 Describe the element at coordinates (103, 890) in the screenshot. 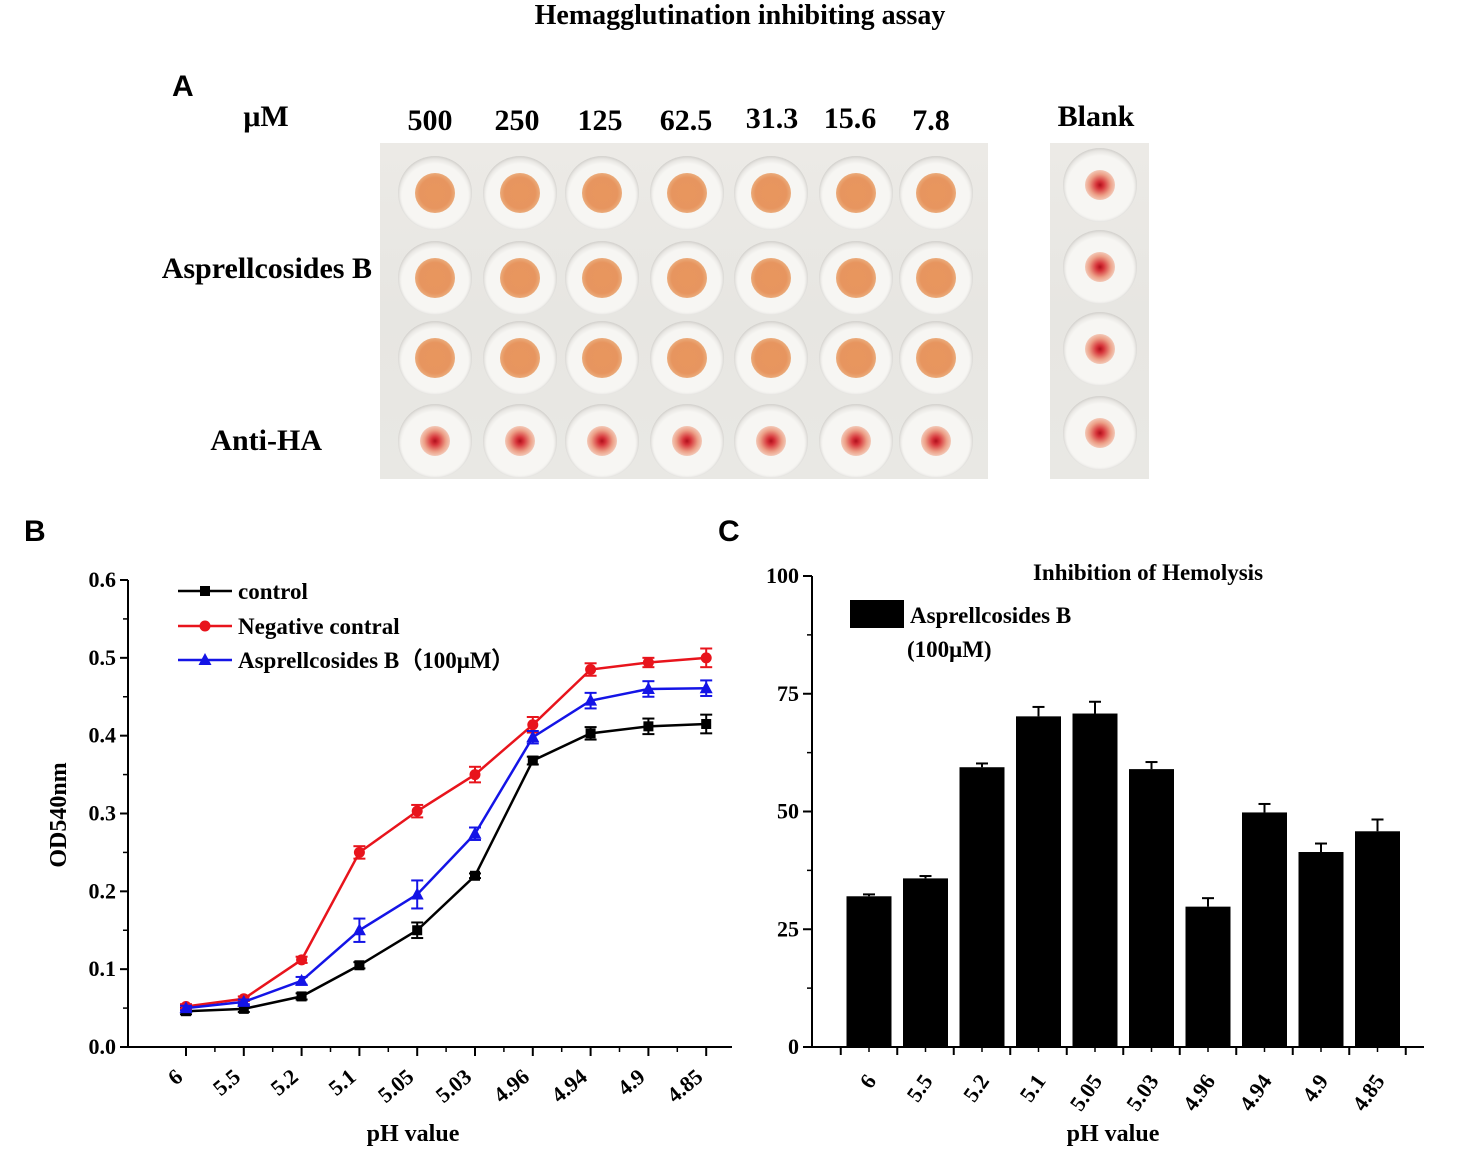

I see `y-tick-label: 0.2` at that location.